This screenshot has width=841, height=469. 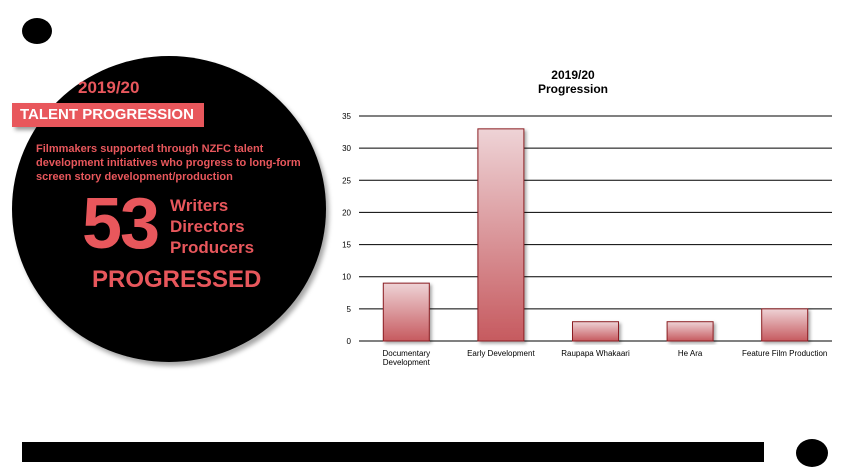 What do you see at coordinates (177, 279) in the screenshot?
I see `progressed-label: PROGRESSED` at bounding box center [177, 279].